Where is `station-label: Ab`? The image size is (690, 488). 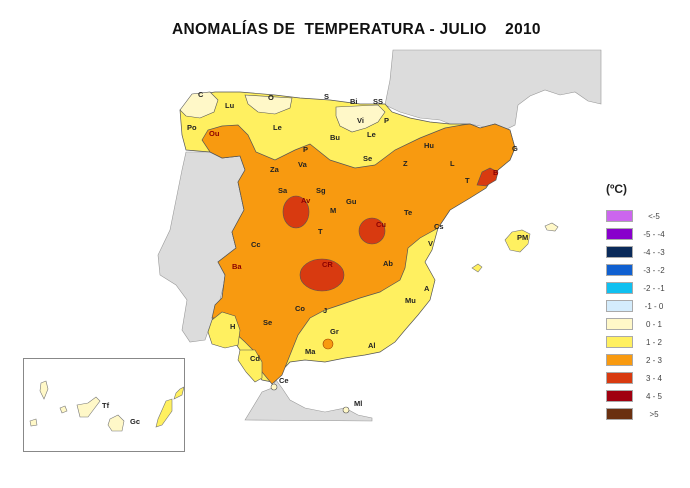 station-label: Ab is located at coordinates (388, 263).